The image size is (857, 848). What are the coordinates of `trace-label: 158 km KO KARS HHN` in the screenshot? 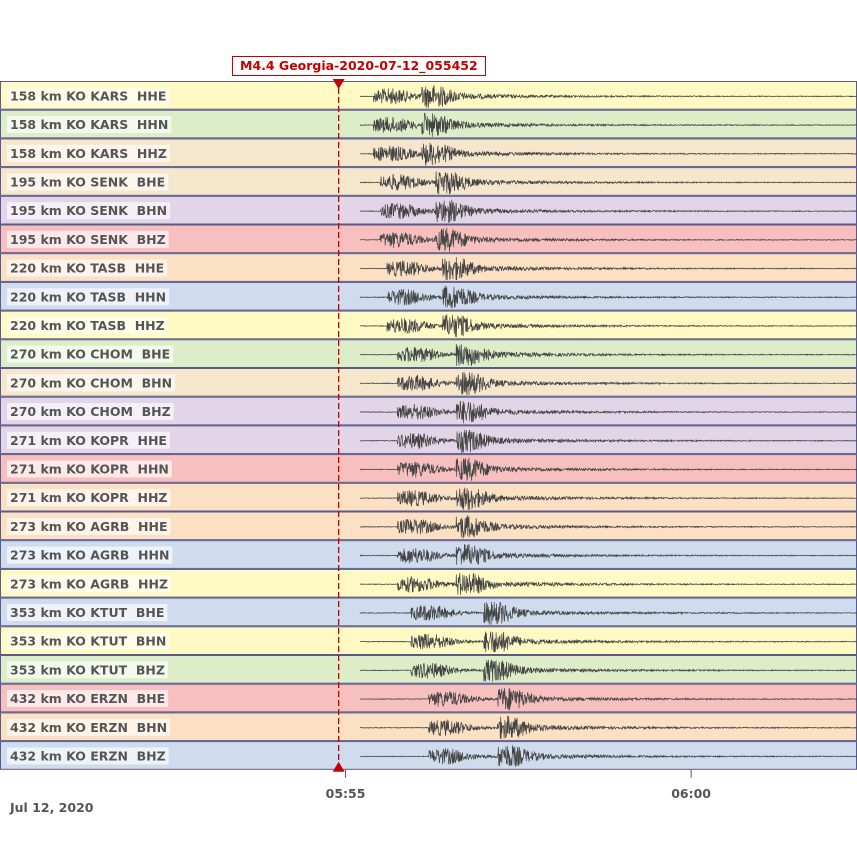 It's located at (89, 124).